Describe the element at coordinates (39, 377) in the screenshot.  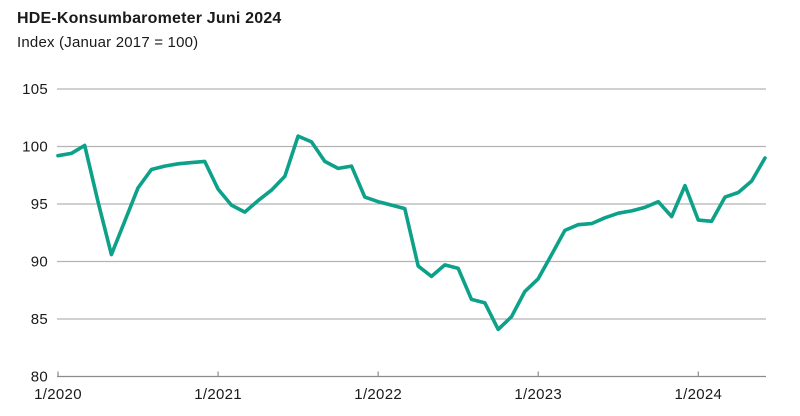
I see `y-tick-label: 80` at that location.